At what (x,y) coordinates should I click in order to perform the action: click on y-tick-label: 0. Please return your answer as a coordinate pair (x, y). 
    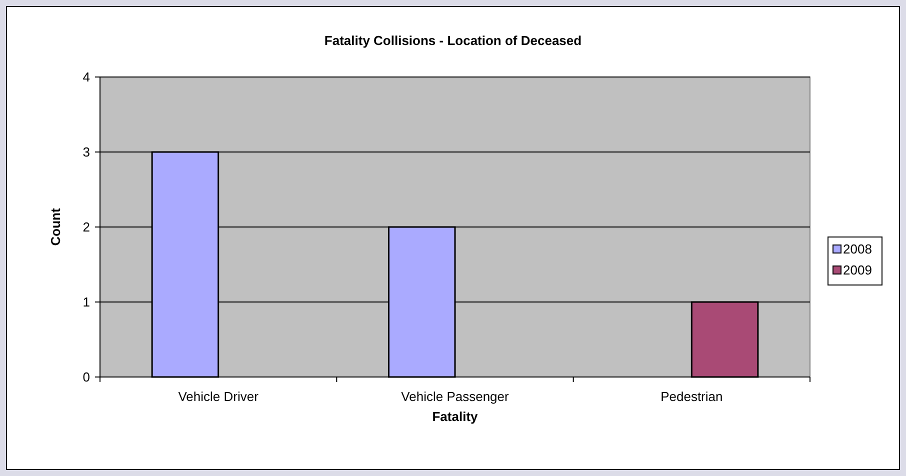
    Looking at the image, I should click on (86, 377).